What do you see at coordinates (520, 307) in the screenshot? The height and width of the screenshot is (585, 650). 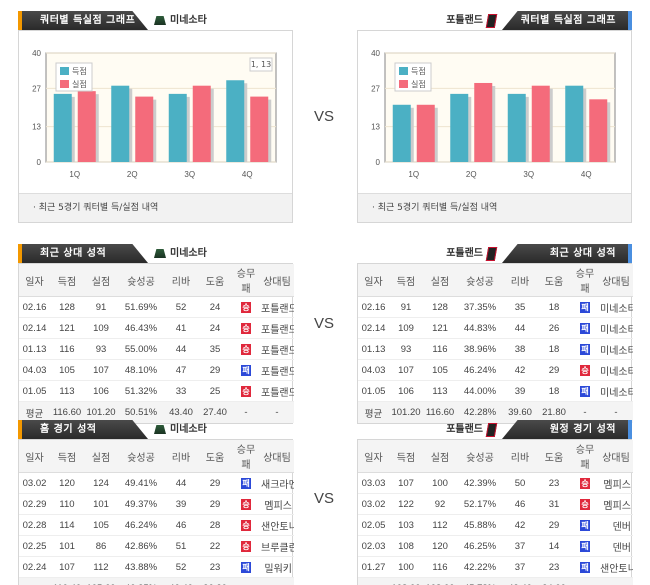 I see `table-cell: 35` at bounding box center [520, 307].